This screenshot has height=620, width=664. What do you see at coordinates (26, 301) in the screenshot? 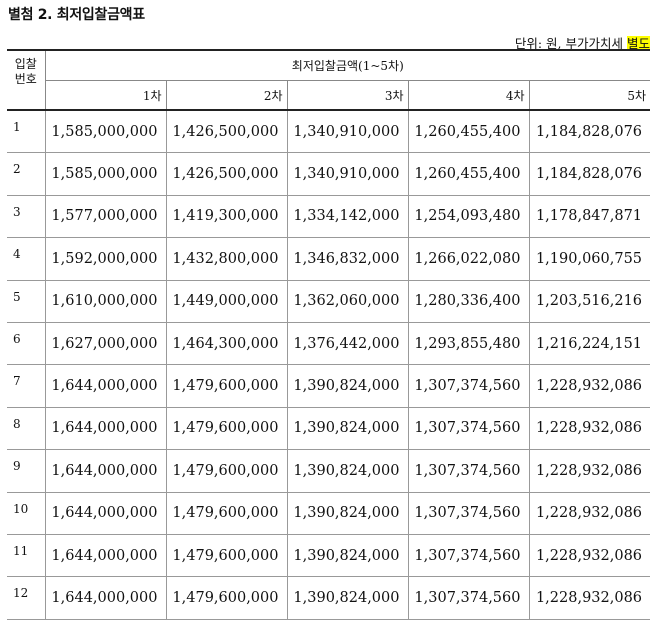
I see `bid-number-cell: 5` at bounding box center [26, 301].